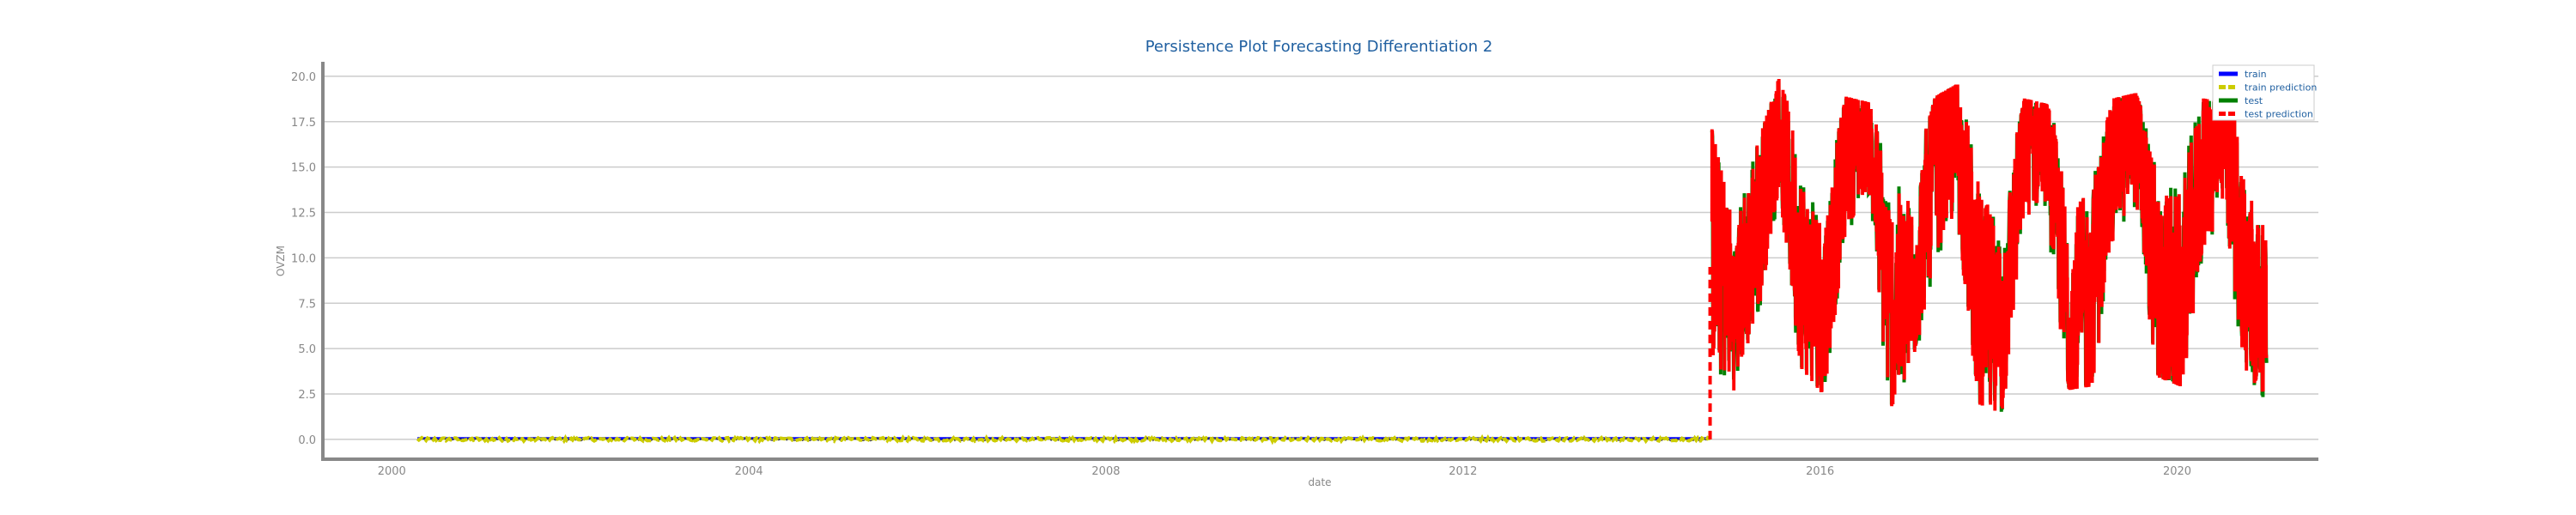 The image size is (2576, 515). Describe the element at coordinates (1820, 471) in the screenshot. I see `x-tick-label: 2016` at that location.